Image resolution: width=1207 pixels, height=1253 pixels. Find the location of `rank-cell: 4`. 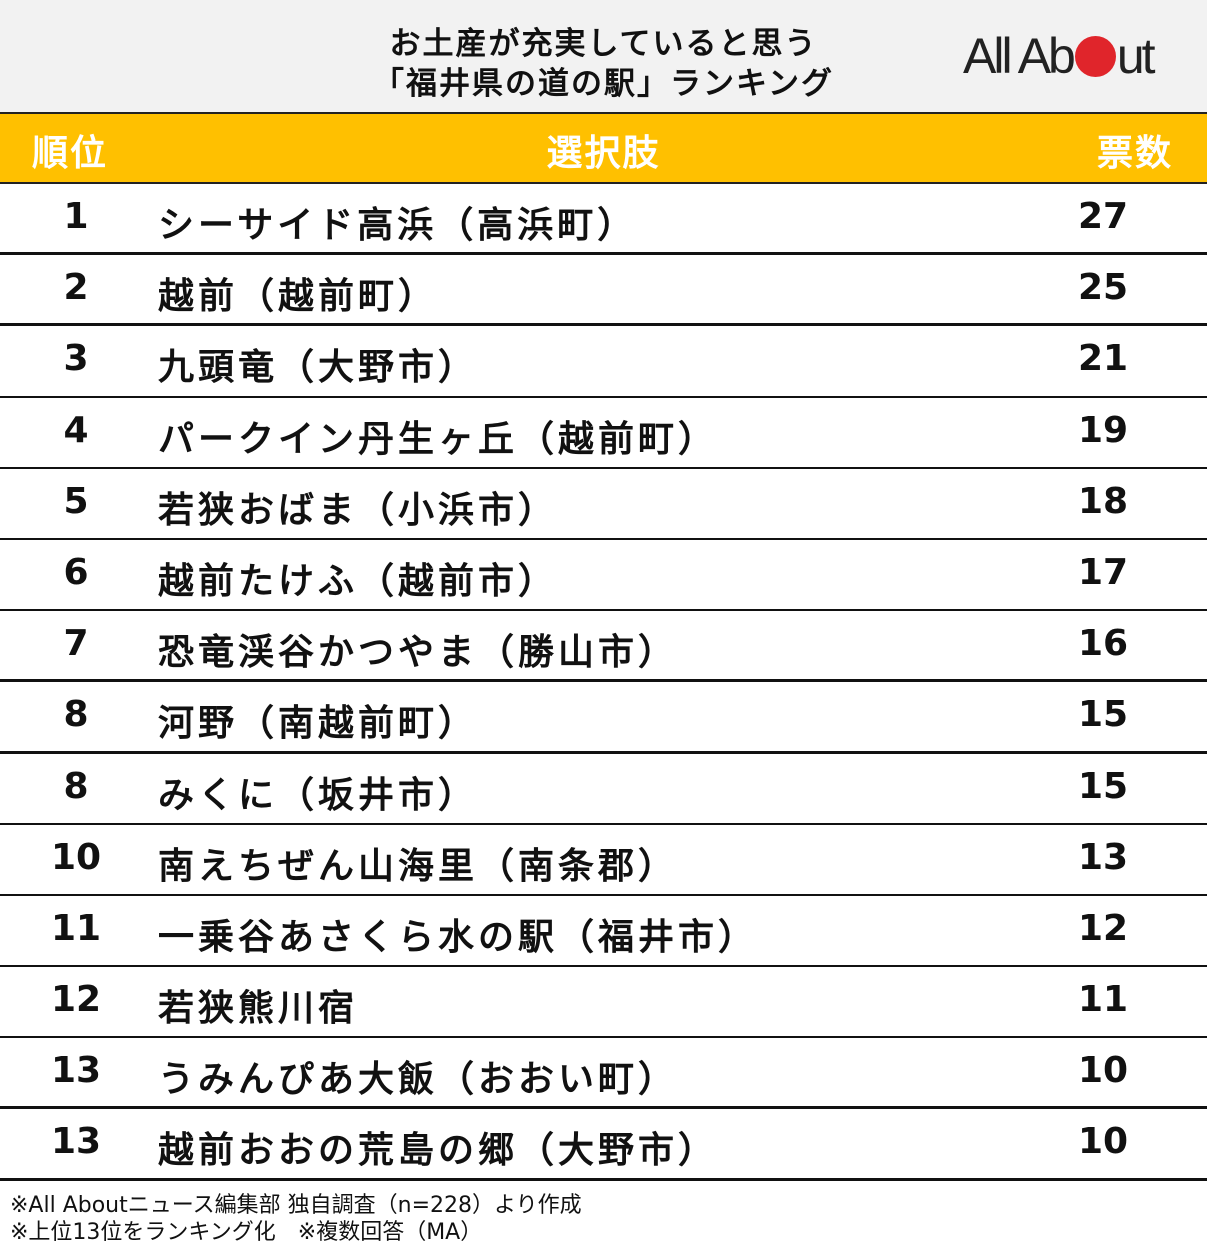

rank-cell: 4 is located at coordinates (76, 430).